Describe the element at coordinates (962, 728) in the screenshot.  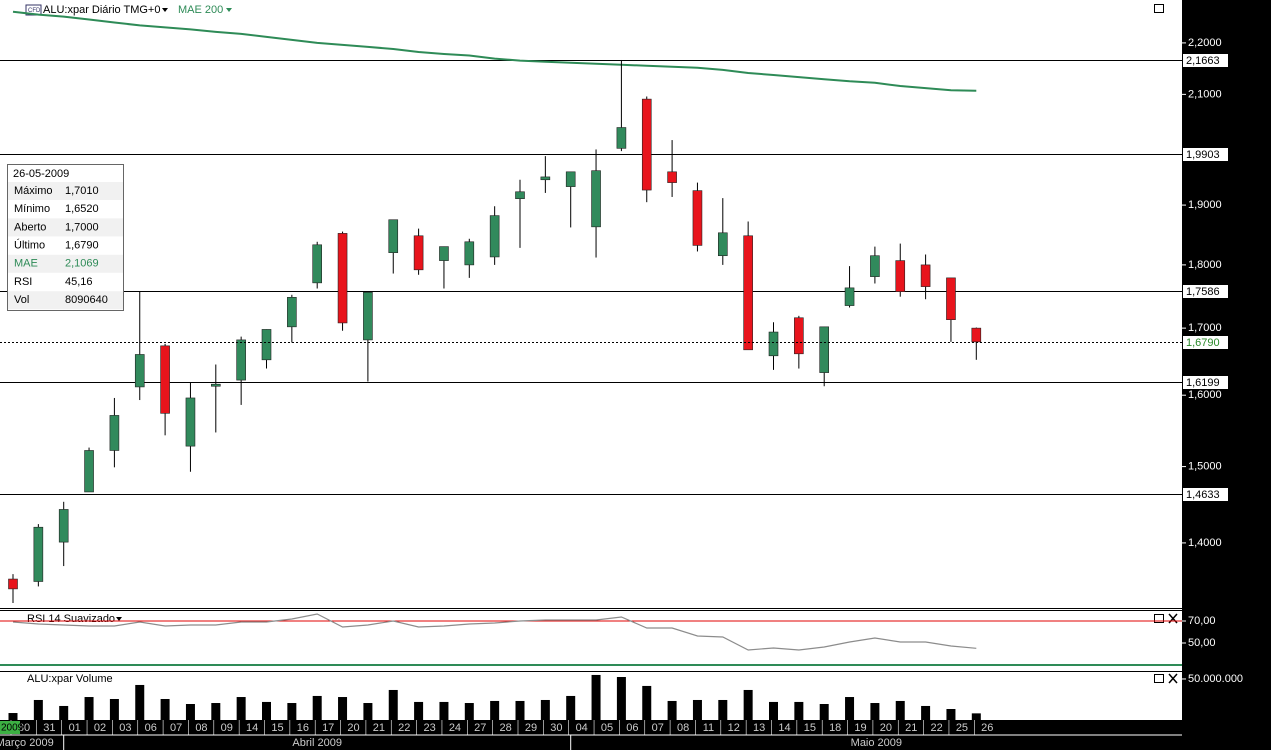
I see `x-tick-label: 25` at that location.